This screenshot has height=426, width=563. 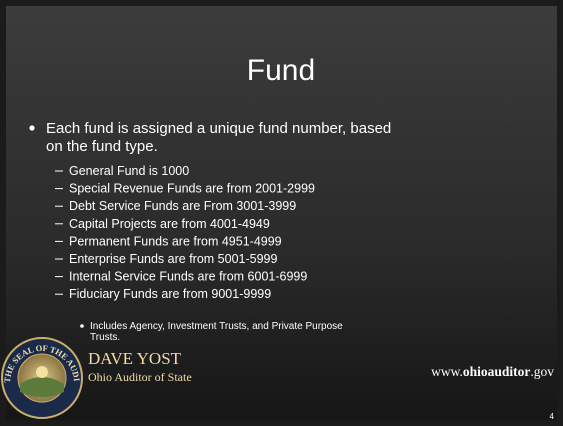 I want to click on item-text: Permanent Funds are from 4951-4999, so click(x=175, y=241).